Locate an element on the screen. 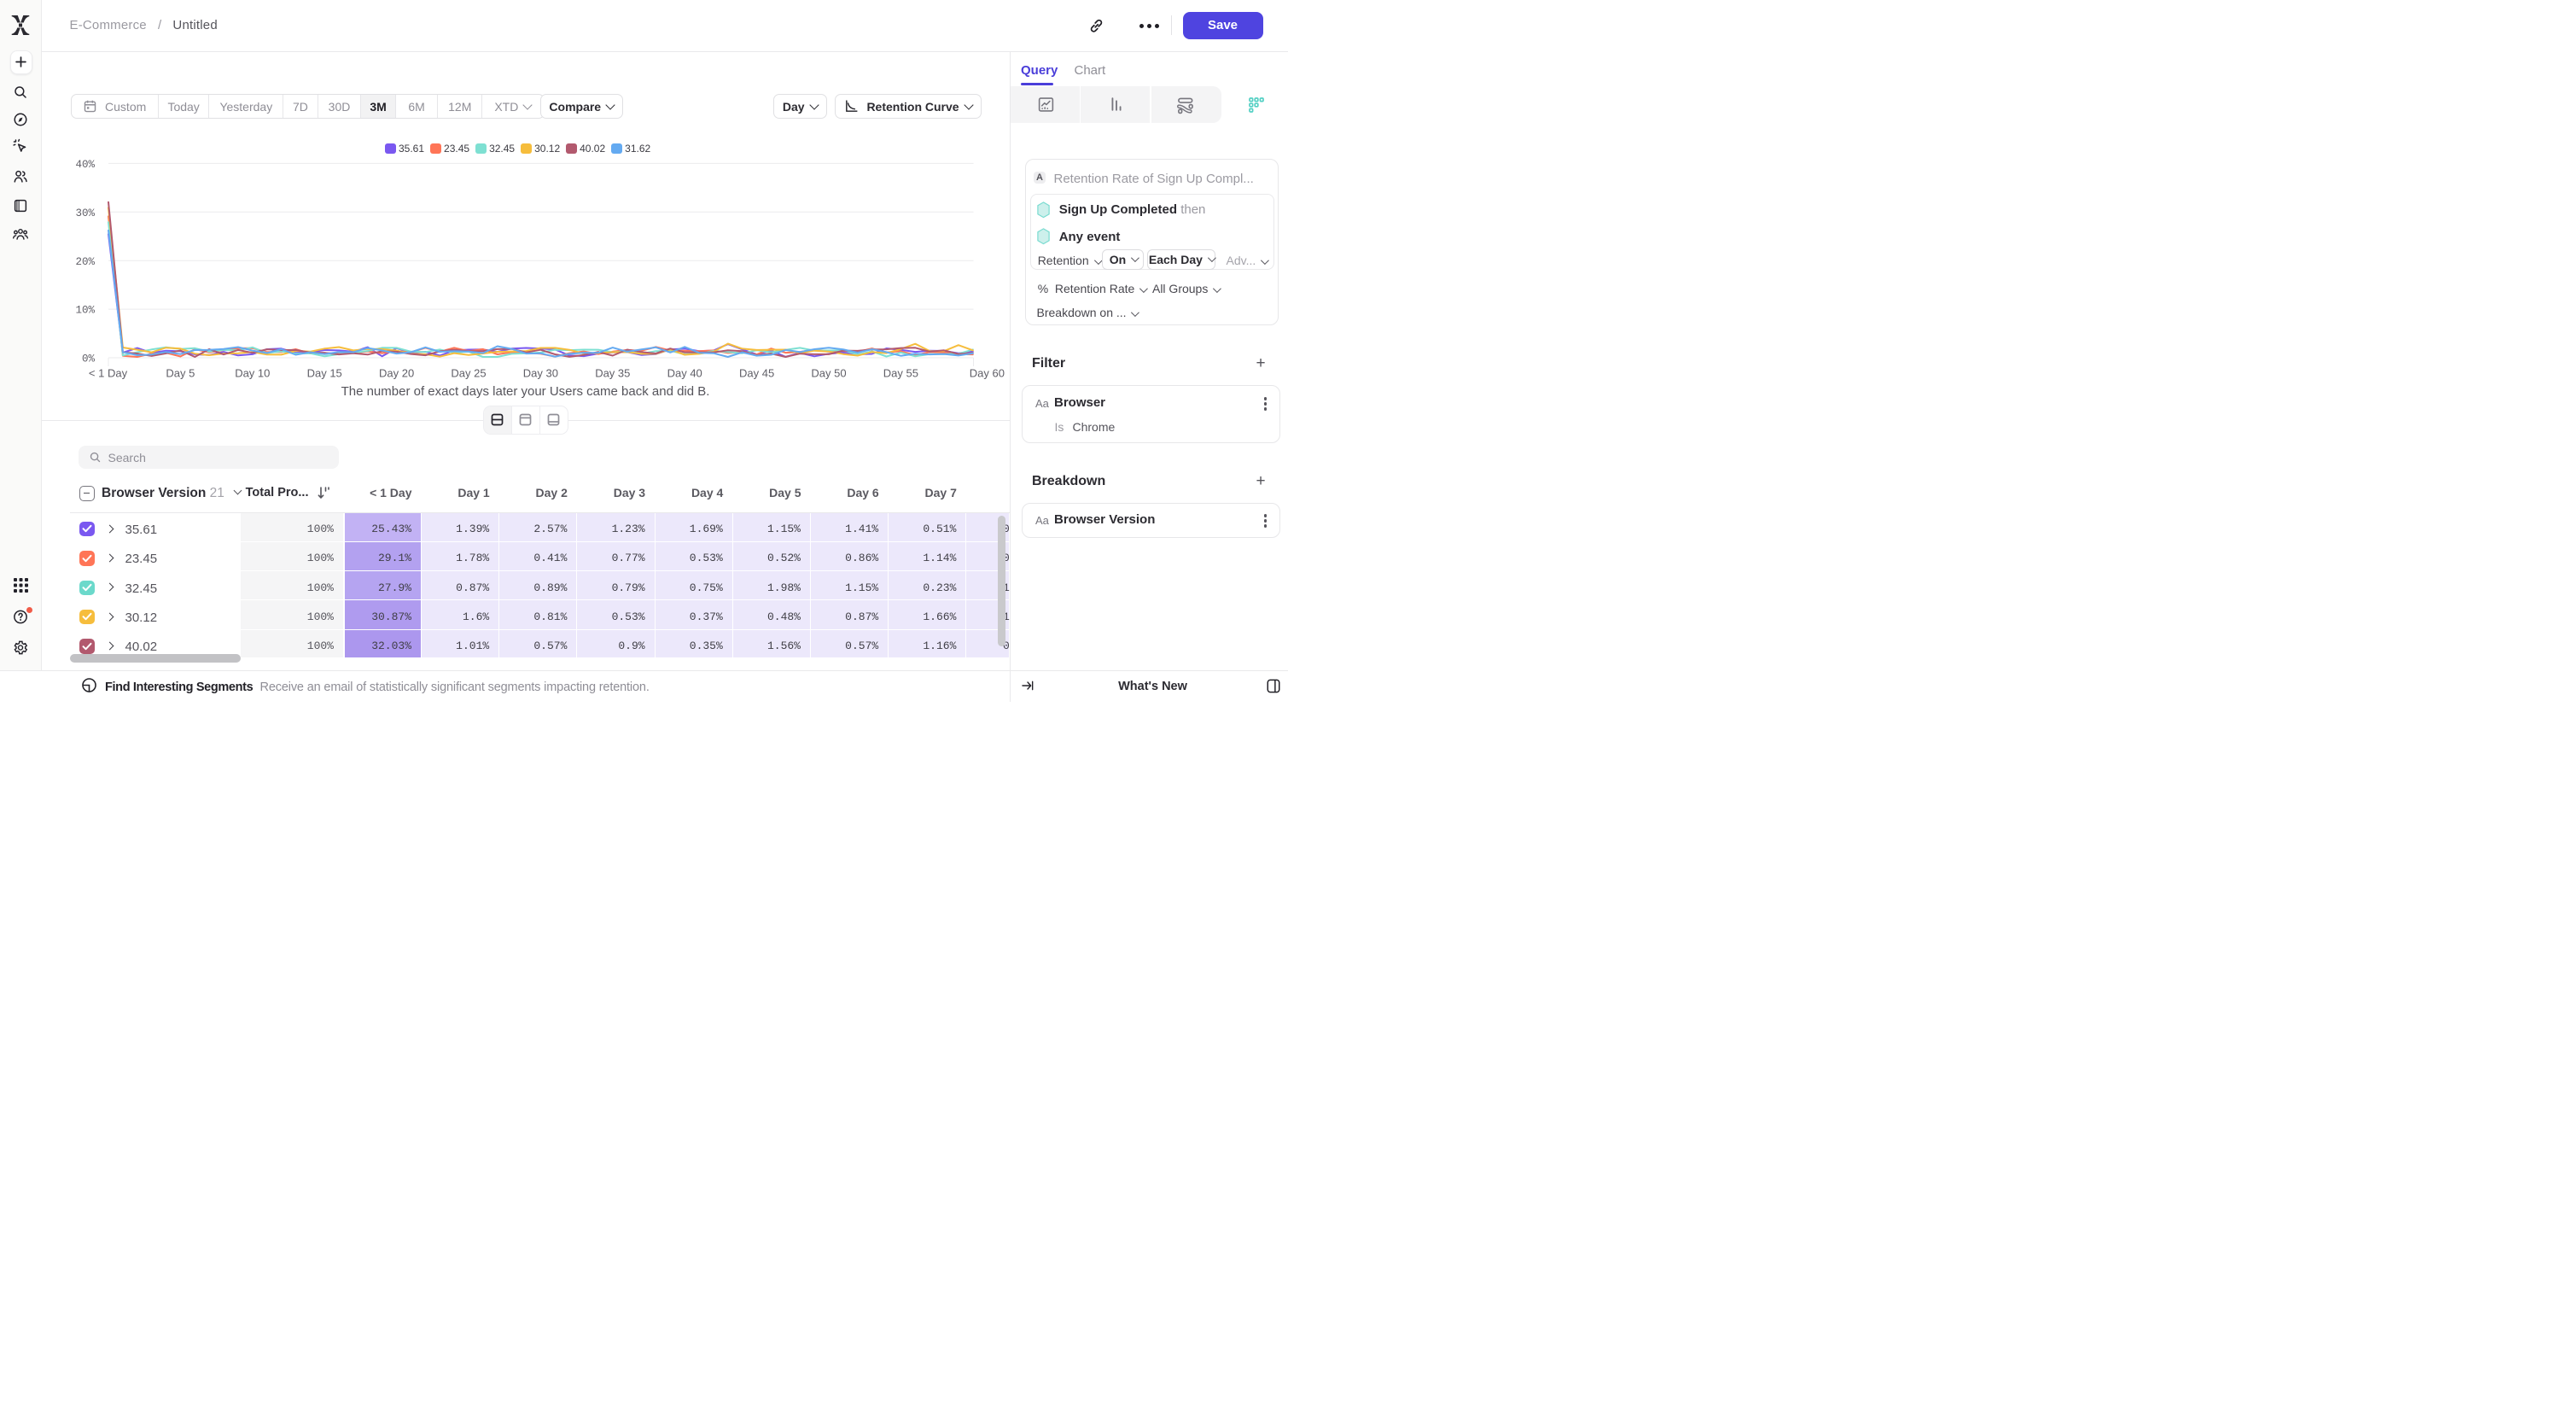 The width and height of the screenshot is (2576, 1402). svg-text: Day 25 is located at coordinates (468, 374).